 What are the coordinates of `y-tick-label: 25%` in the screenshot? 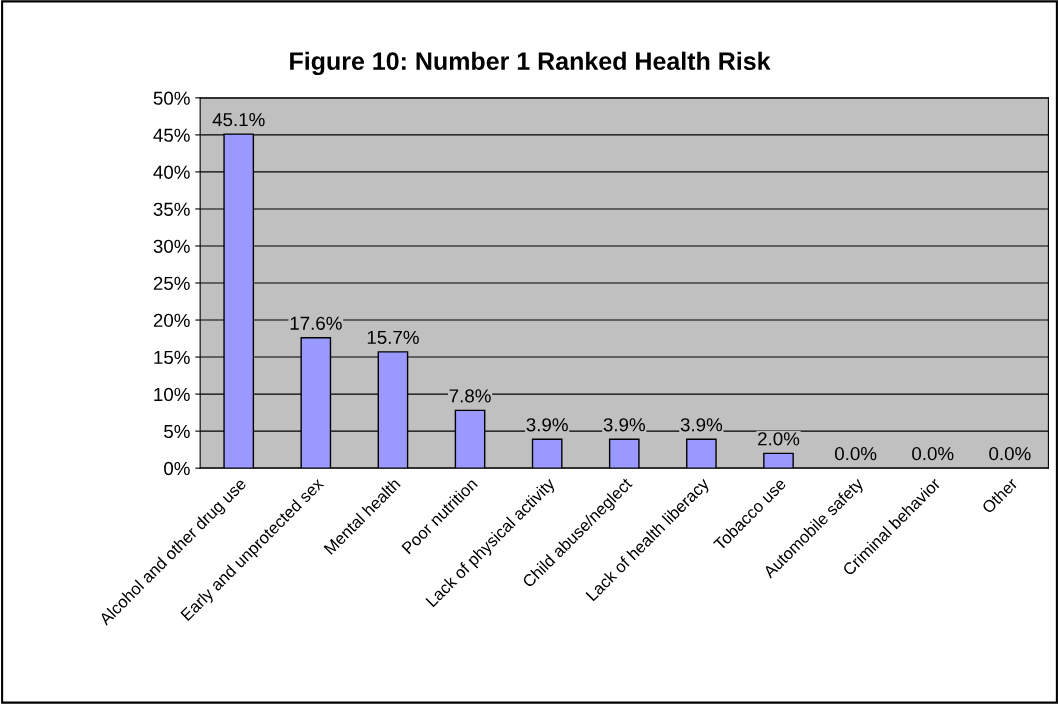 It's located at (171, 283).